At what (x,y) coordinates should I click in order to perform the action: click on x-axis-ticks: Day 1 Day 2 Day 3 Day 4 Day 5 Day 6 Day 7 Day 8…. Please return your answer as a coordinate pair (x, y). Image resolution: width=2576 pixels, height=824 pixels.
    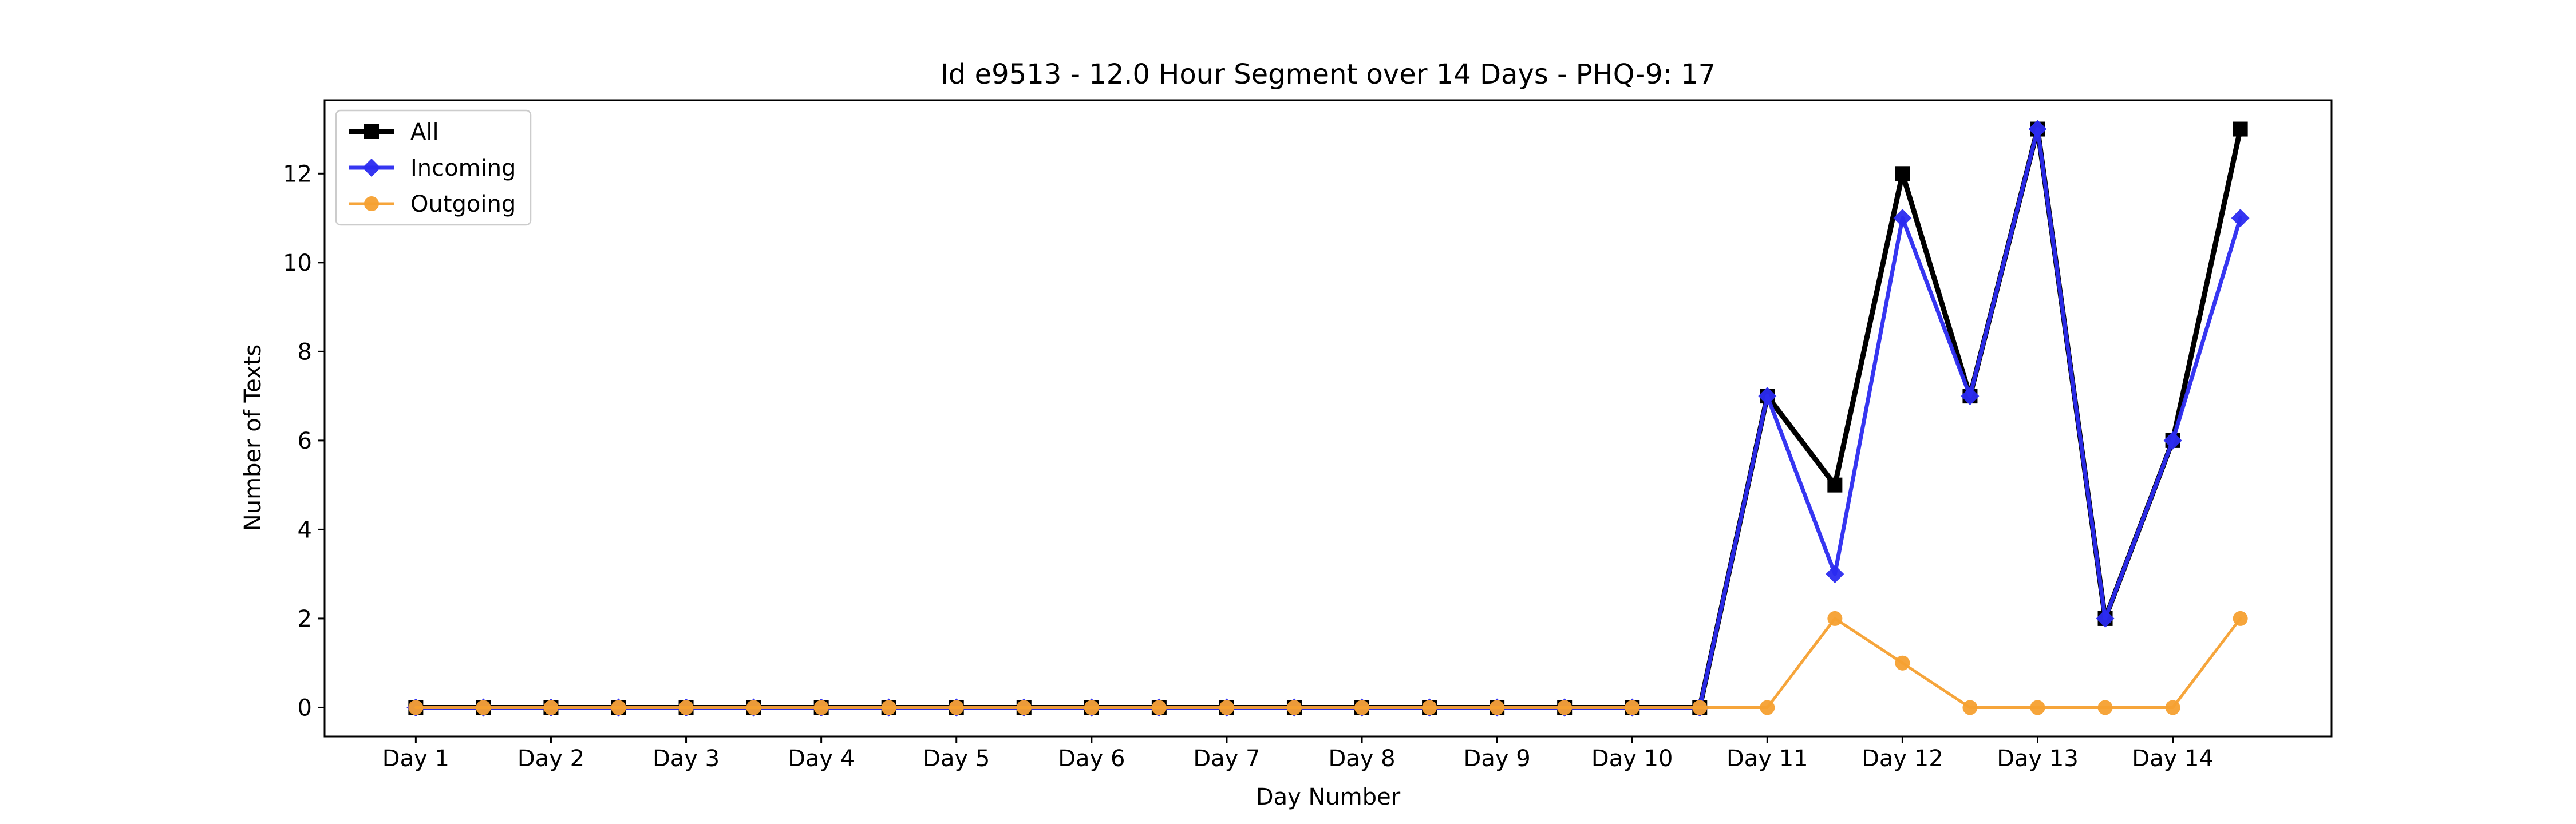
    Looking at the image, I should click on (1298, 754).